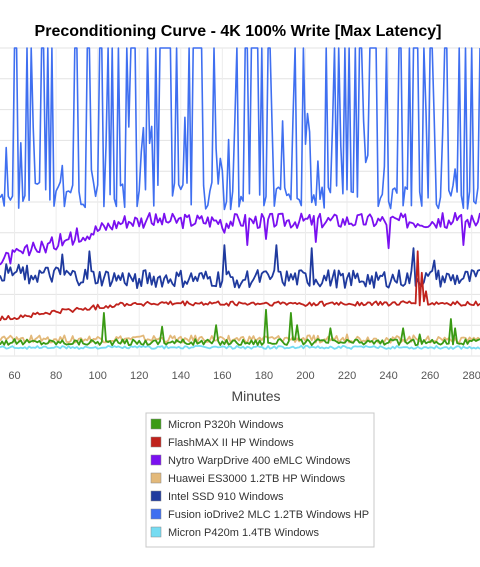 This screenshot has height=567, width=480. I want to click on x-tick-label: 140, so click(181, 376).